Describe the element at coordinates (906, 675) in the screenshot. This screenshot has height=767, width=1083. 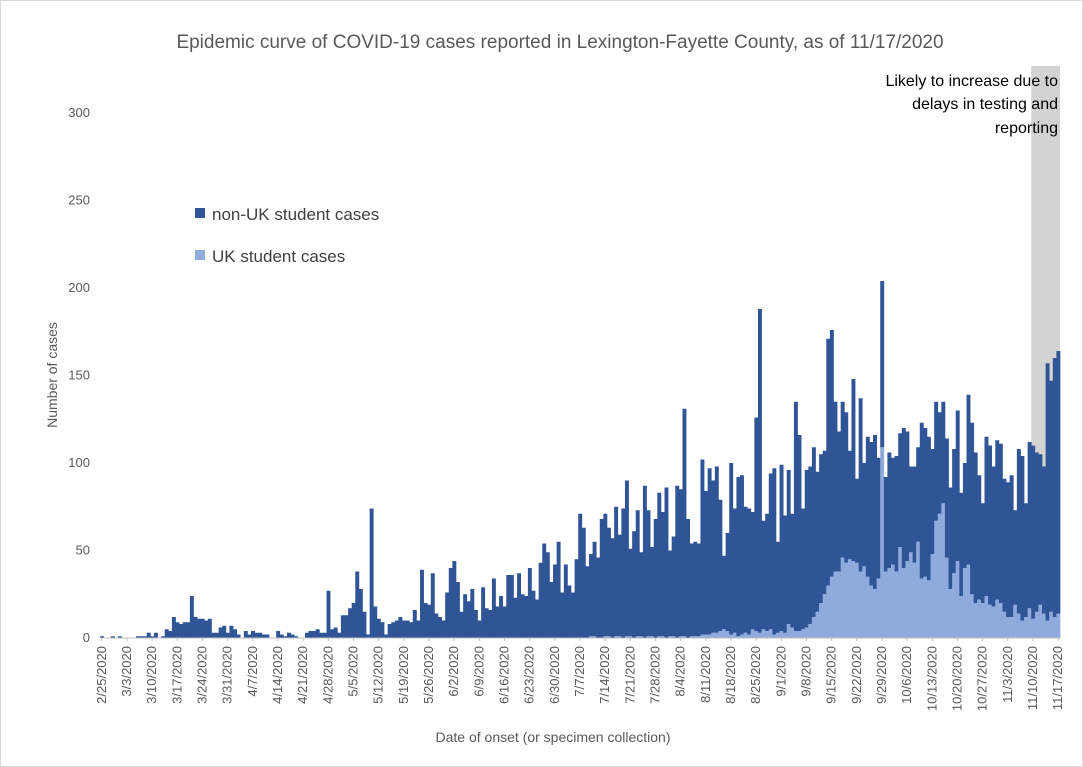
I see `x-tick-label: 10/6/2020` at that location.